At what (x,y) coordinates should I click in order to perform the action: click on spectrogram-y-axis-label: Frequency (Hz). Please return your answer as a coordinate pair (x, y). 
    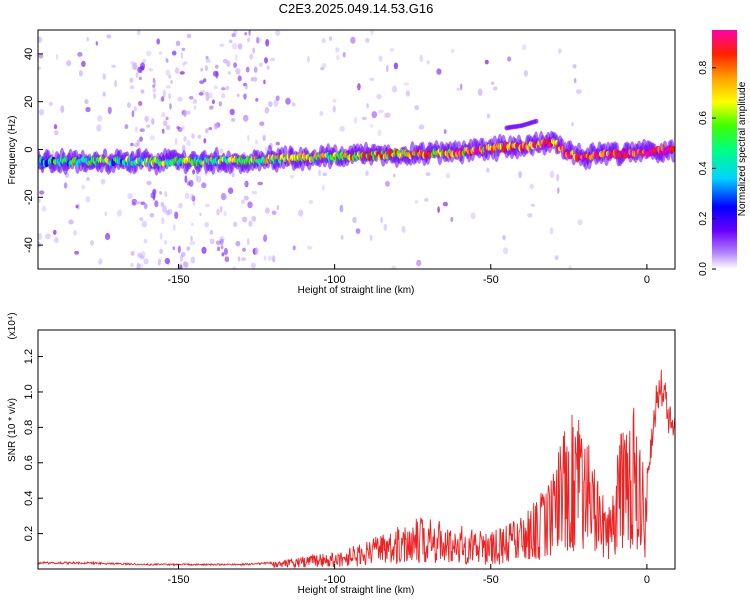
    Looking at the image, I should click on (12, 150).